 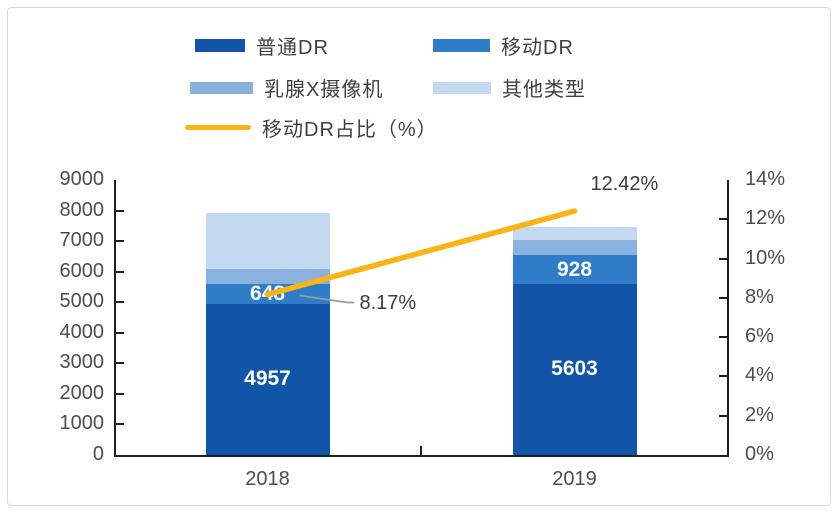 I want to click on bar-segment-2018-s0: 4957, so click(x=267, y=379).